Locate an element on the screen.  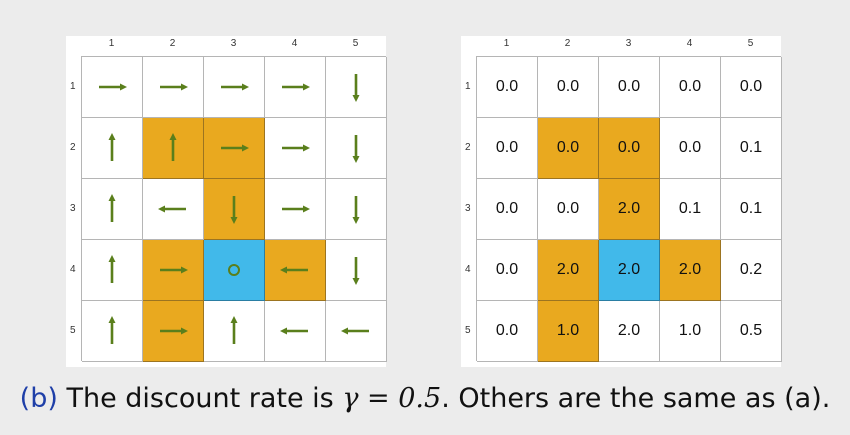
grid-cell-4-4-forbidden is located at coordinates (295, 270).